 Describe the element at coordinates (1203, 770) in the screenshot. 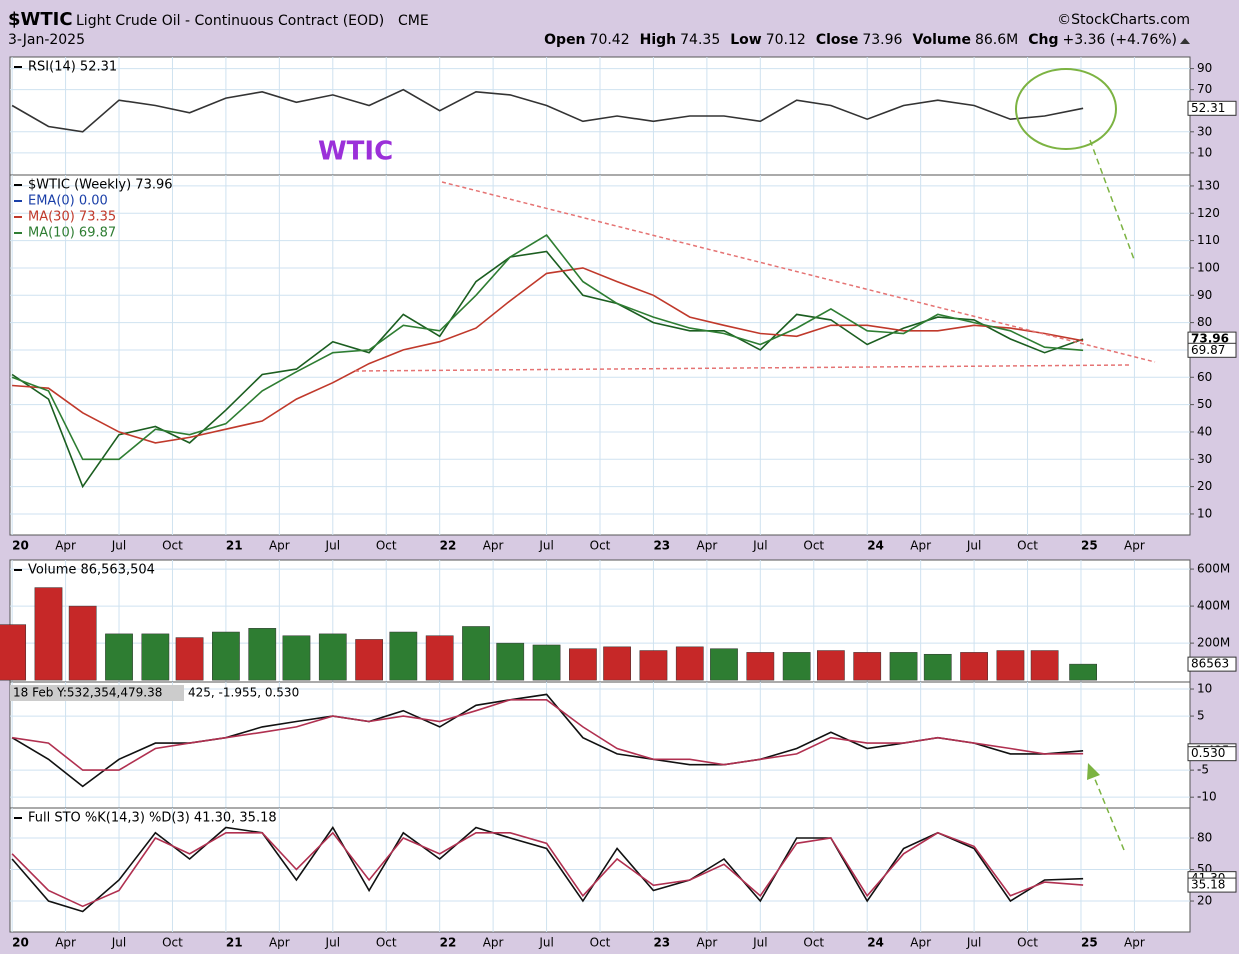

I see `y-tick-label: -5` at that location.